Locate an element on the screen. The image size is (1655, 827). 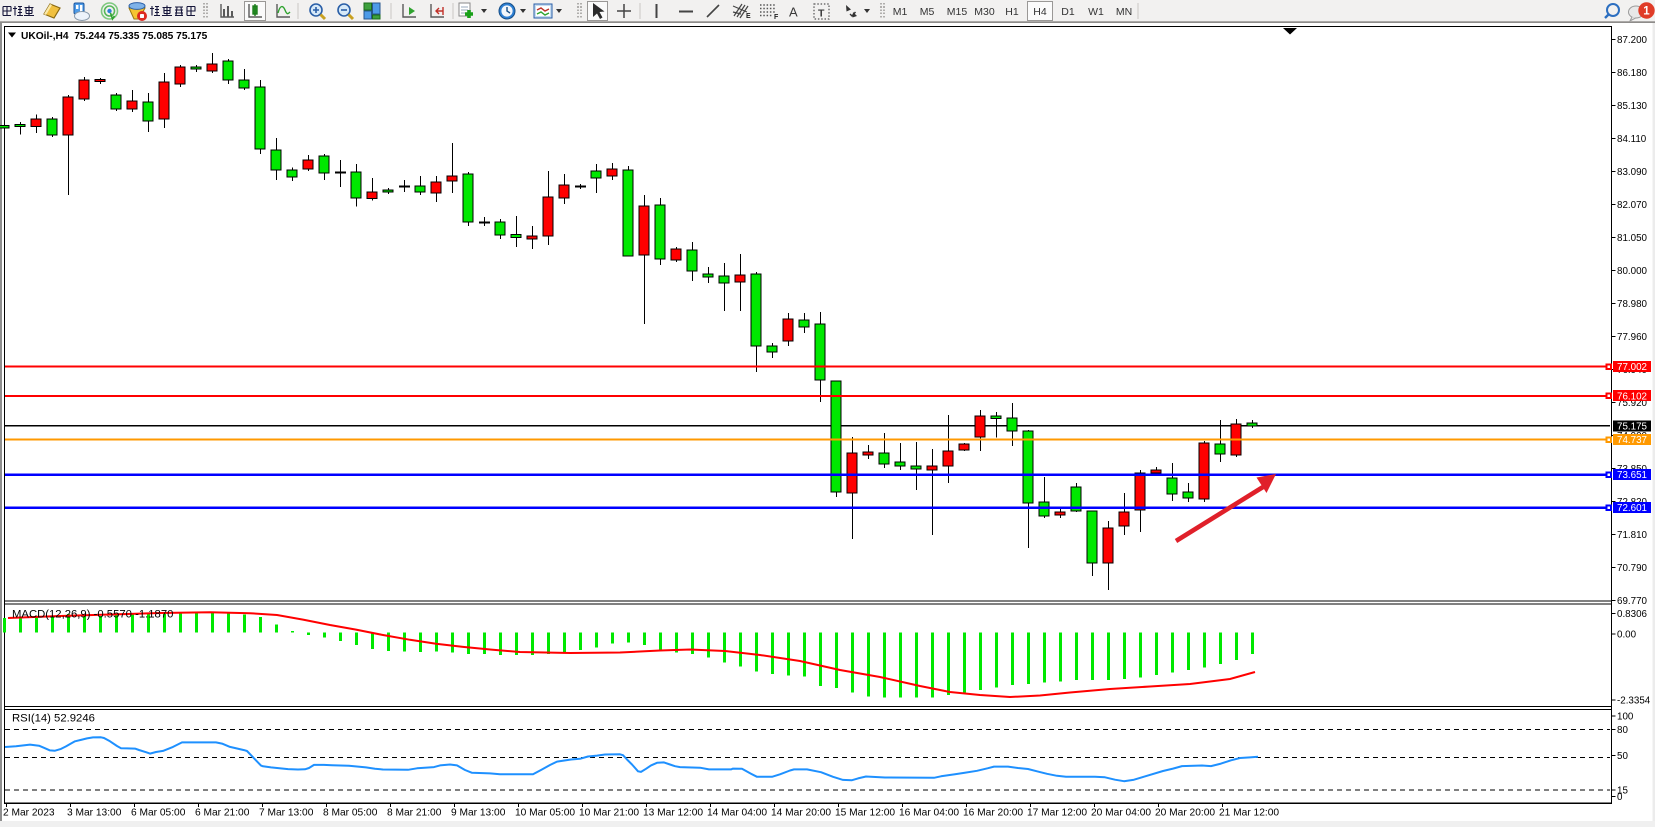
svg-text: 14 Mar 20:00 is located at coordinates (801, 813).